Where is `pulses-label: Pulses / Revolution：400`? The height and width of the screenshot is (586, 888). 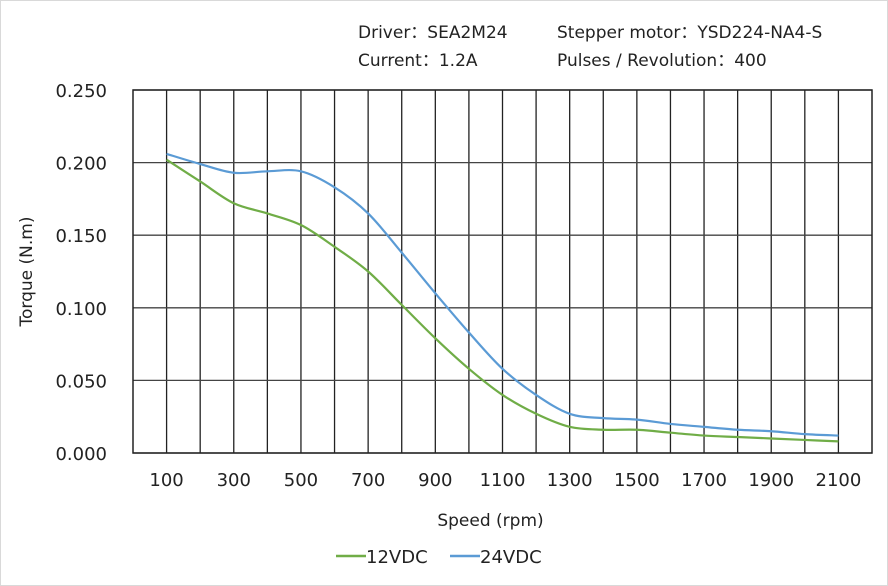 pulses-label: Pulses / Revolution：400 is located at coordinates (662, 61).